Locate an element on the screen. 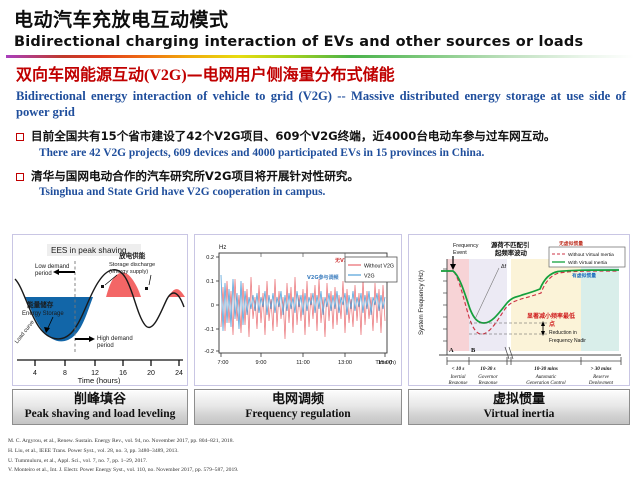 The width and height of the screenshot is (642, 488). point-b-label: B is located at coordinates (473, 350).